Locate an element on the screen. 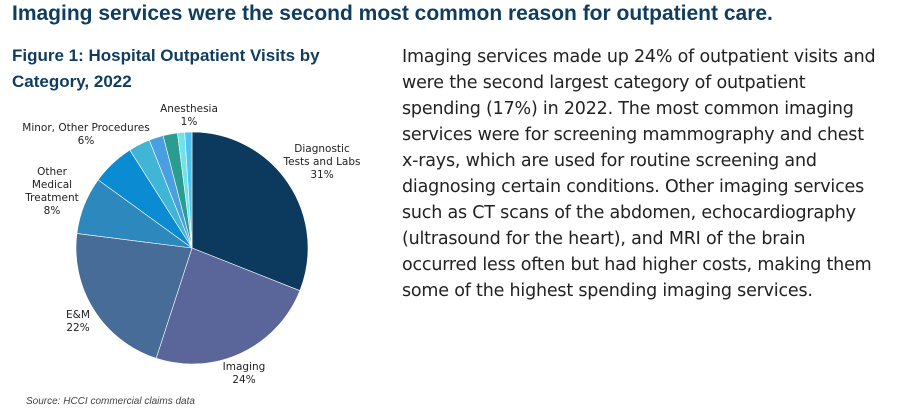  slice-label-line: 22% is located at coordinates (77, 328).